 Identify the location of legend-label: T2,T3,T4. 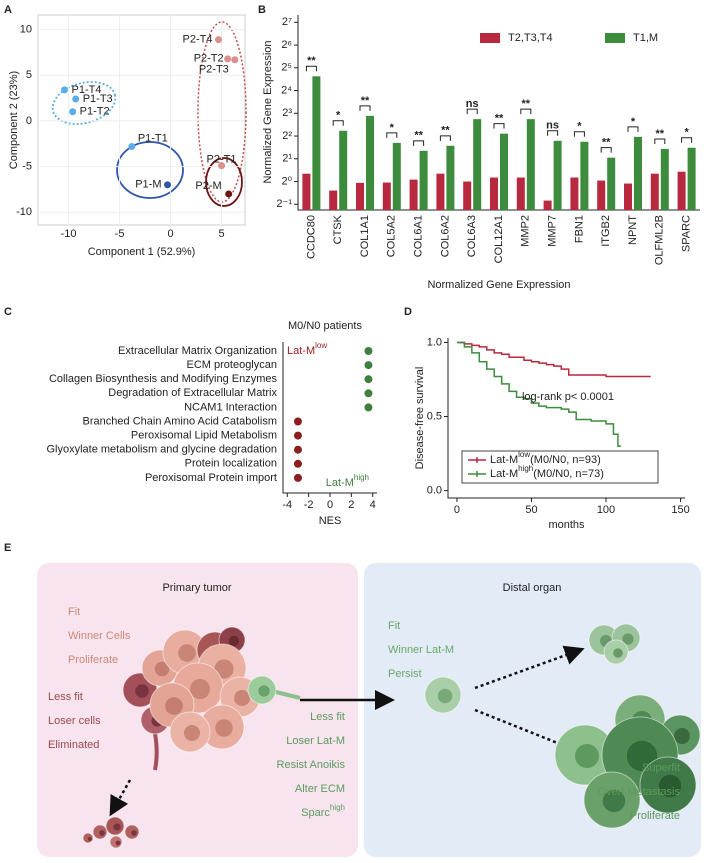
(530, 38).